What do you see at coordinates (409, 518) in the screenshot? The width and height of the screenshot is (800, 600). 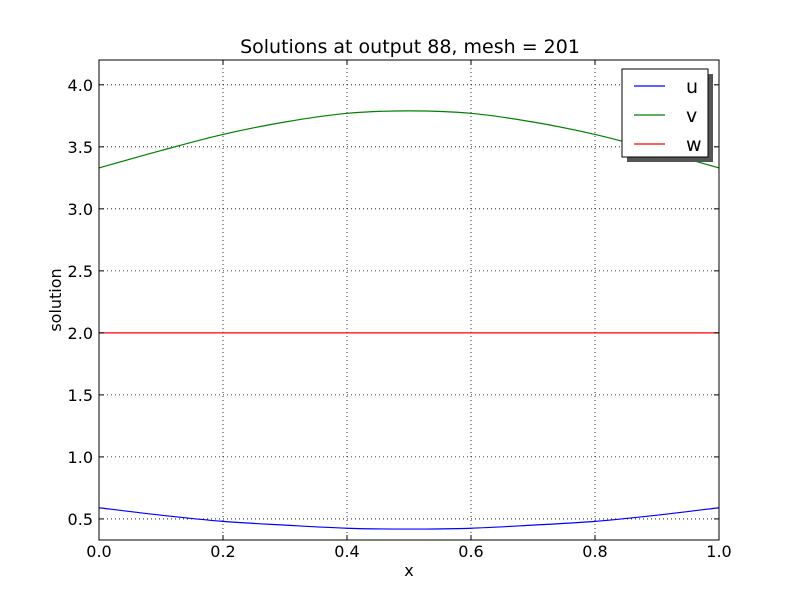 I see `series-line-u` at bounding box center [409, 518].